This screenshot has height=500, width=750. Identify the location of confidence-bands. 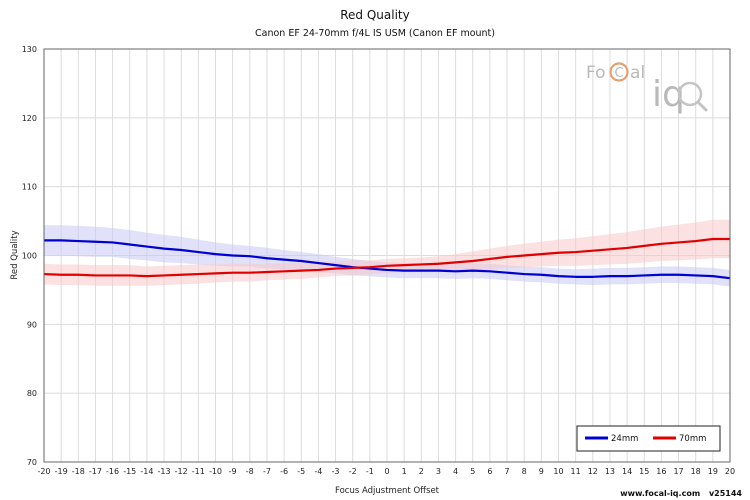
(387, 253).